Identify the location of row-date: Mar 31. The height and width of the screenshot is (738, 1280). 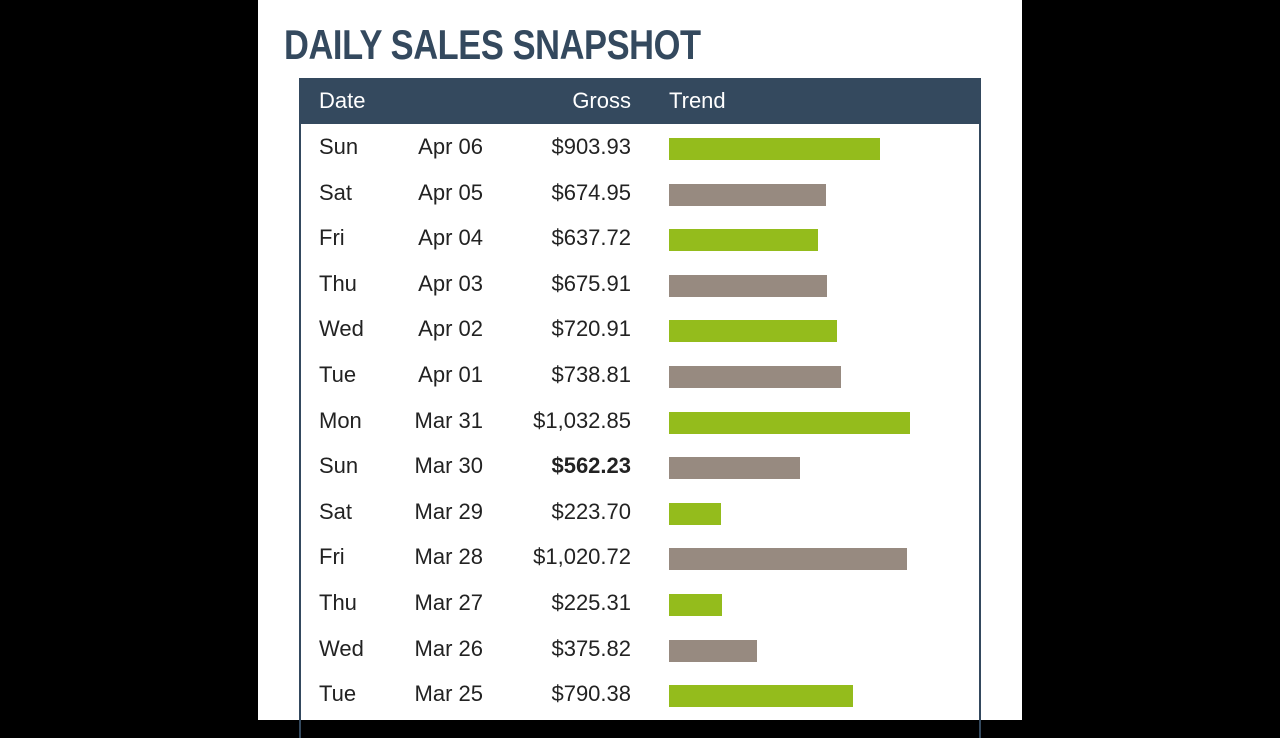
(448, 420).